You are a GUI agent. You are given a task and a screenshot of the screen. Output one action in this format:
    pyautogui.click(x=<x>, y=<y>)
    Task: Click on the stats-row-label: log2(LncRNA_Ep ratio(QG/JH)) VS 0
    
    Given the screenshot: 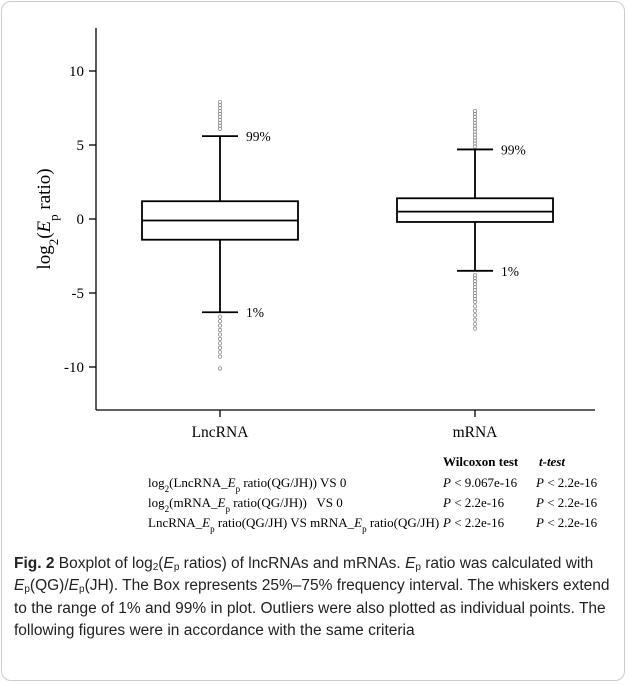 What is the action you would take?
    pyautogui.click(x=247, y=484)
    